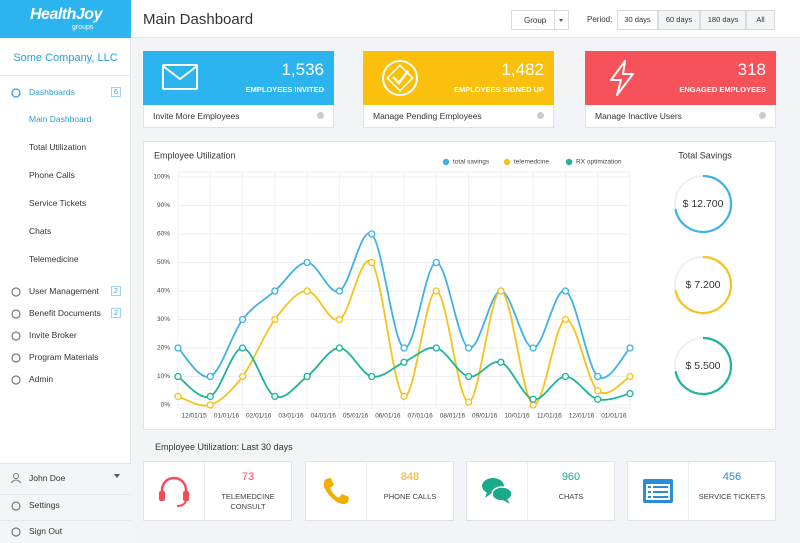  Describe the element at coordinates (46, 531) in the screenshot. I see `footer-link-label: Sign Out` at that location.